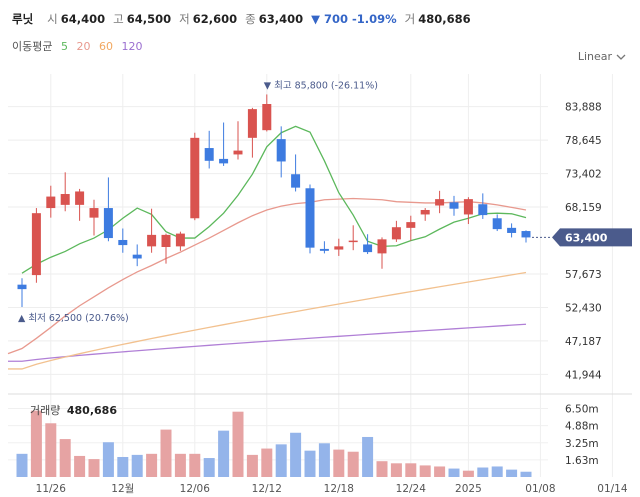 This screenshot has height=497, width=640. Describe the element at coordinates (118, 19) in the screenshot. I see `high-label: 고` at that location.